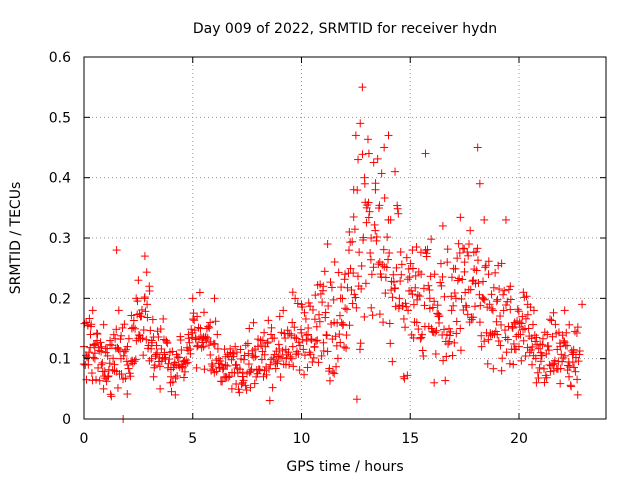  I want to click on x-tick-label: 20, so click(519, 439).